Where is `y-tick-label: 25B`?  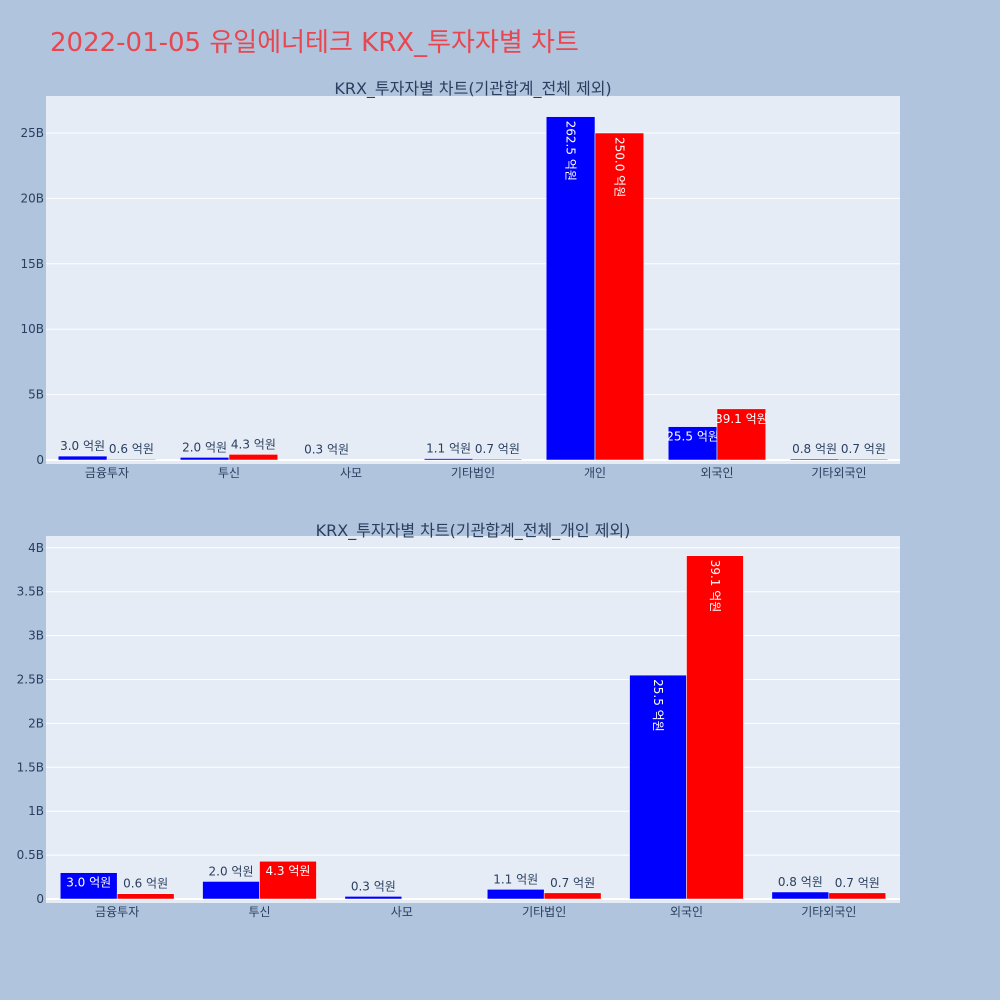
y-tick-label: 25B is located at coordinates (32, 133).